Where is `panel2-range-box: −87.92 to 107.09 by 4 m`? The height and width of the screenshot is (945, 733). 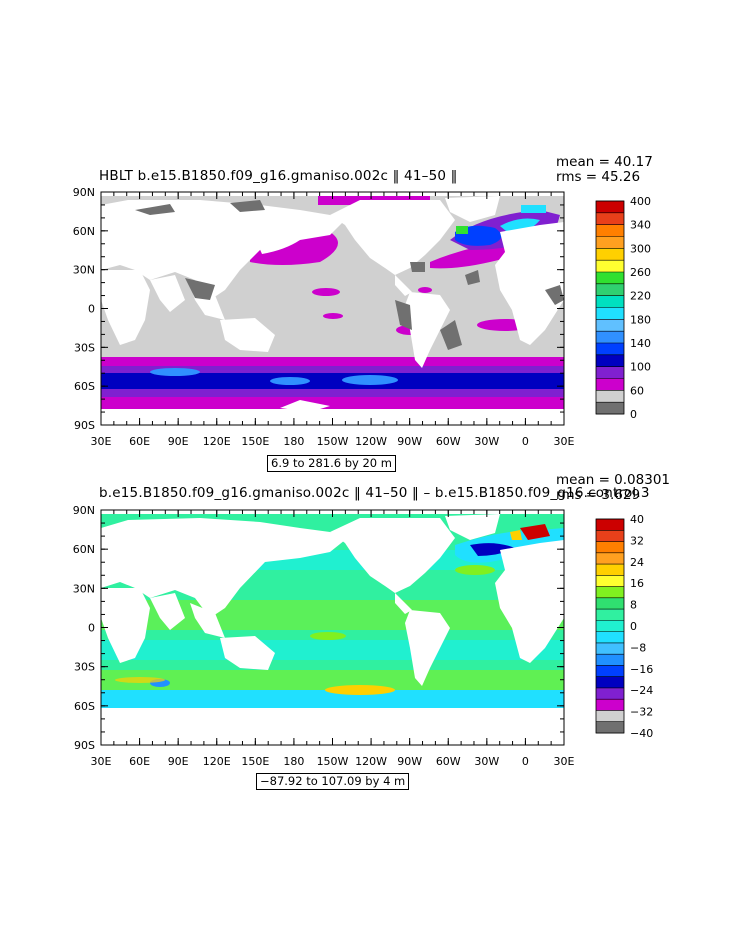 panel2-range-box: −87.92 to 107.09 by 4 m is located at coordinates (333, 781).